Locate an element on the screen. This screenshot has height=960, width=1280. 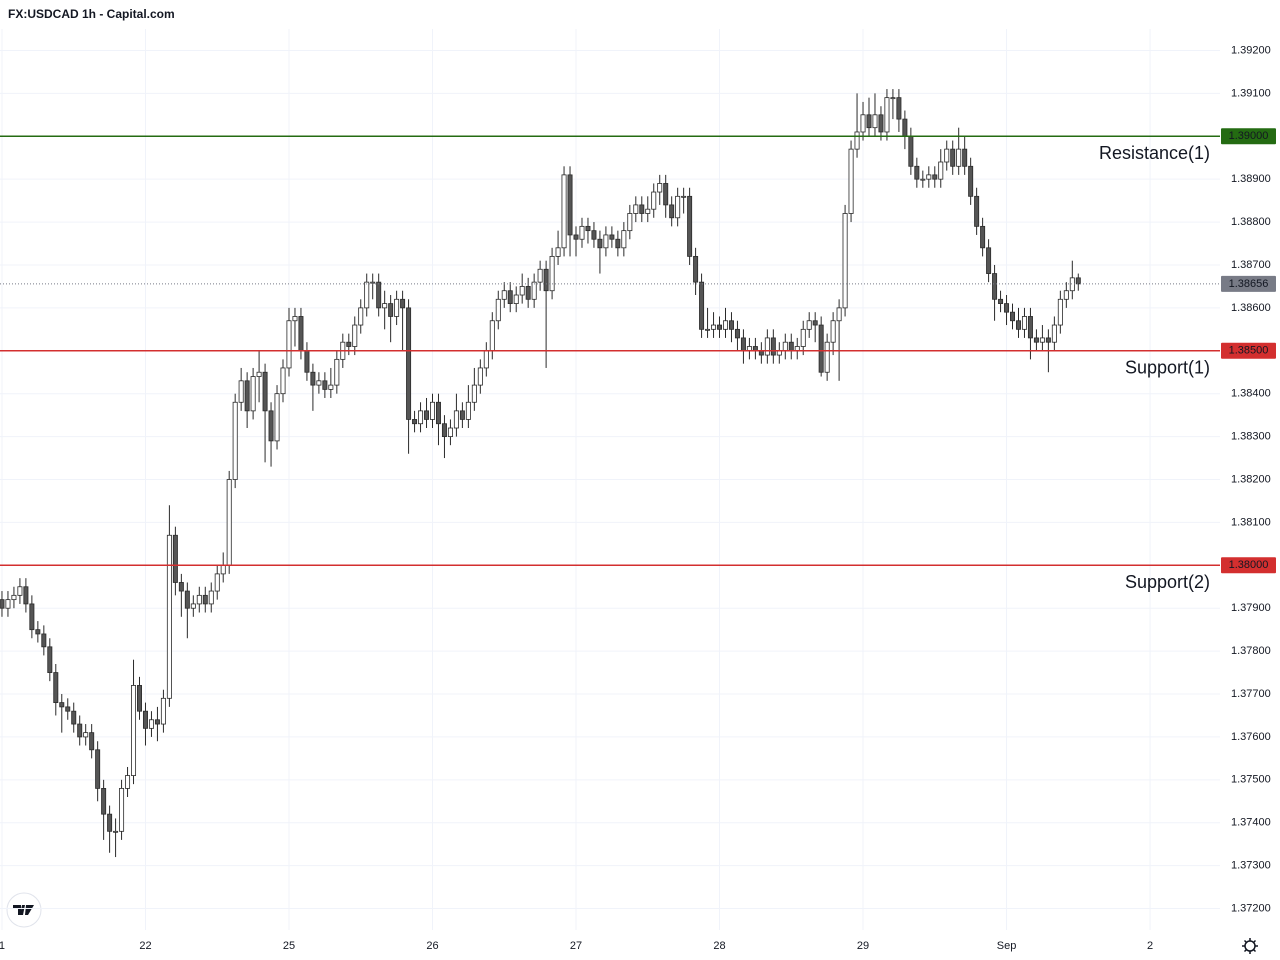
price-tag-label: 1.38500 is located at coordinates (1249, 351).